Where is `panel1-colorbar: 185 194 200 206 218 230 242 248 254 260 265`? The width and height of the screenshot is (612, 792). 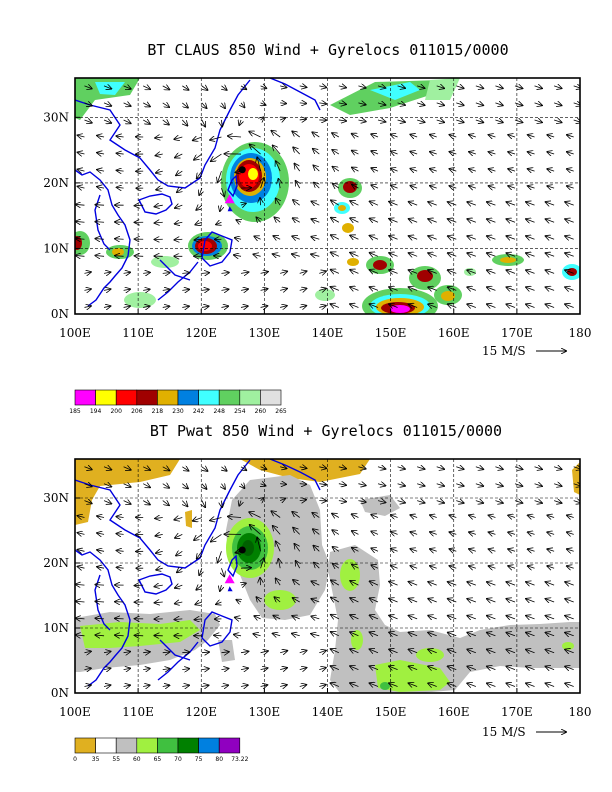
panel1-colorbar: 185 194 200 206 218 230 242 248 254 260 265 is located at coordinates (178, 402).